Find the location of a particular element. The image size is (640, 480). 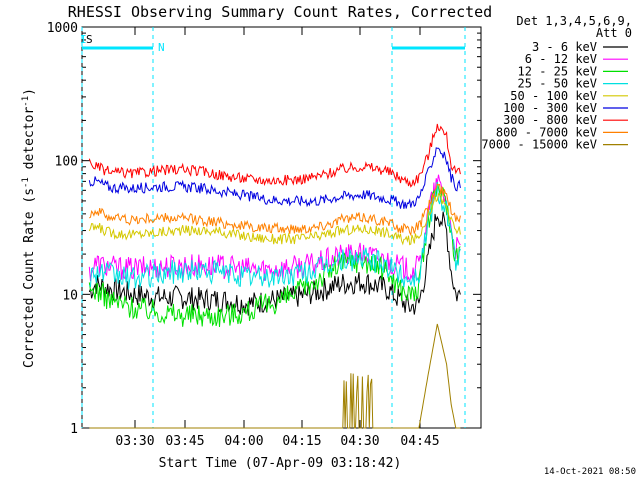

legend-label-2: 6 - 12 keV is located at coordinates (561, 59).